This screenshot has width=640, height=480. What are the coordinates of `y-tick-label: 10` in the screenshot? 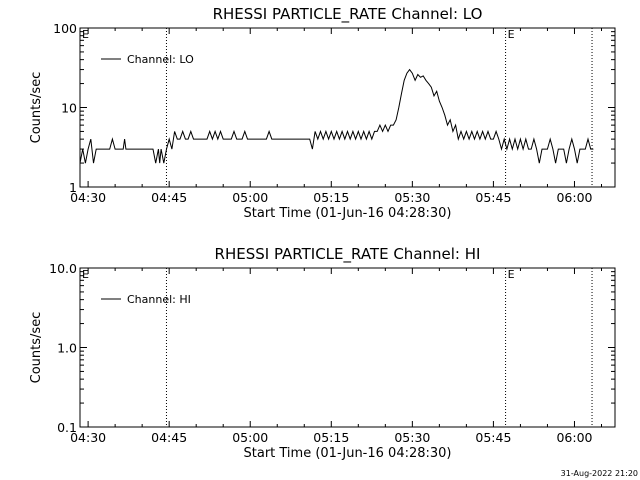 It's located at (69, 108).